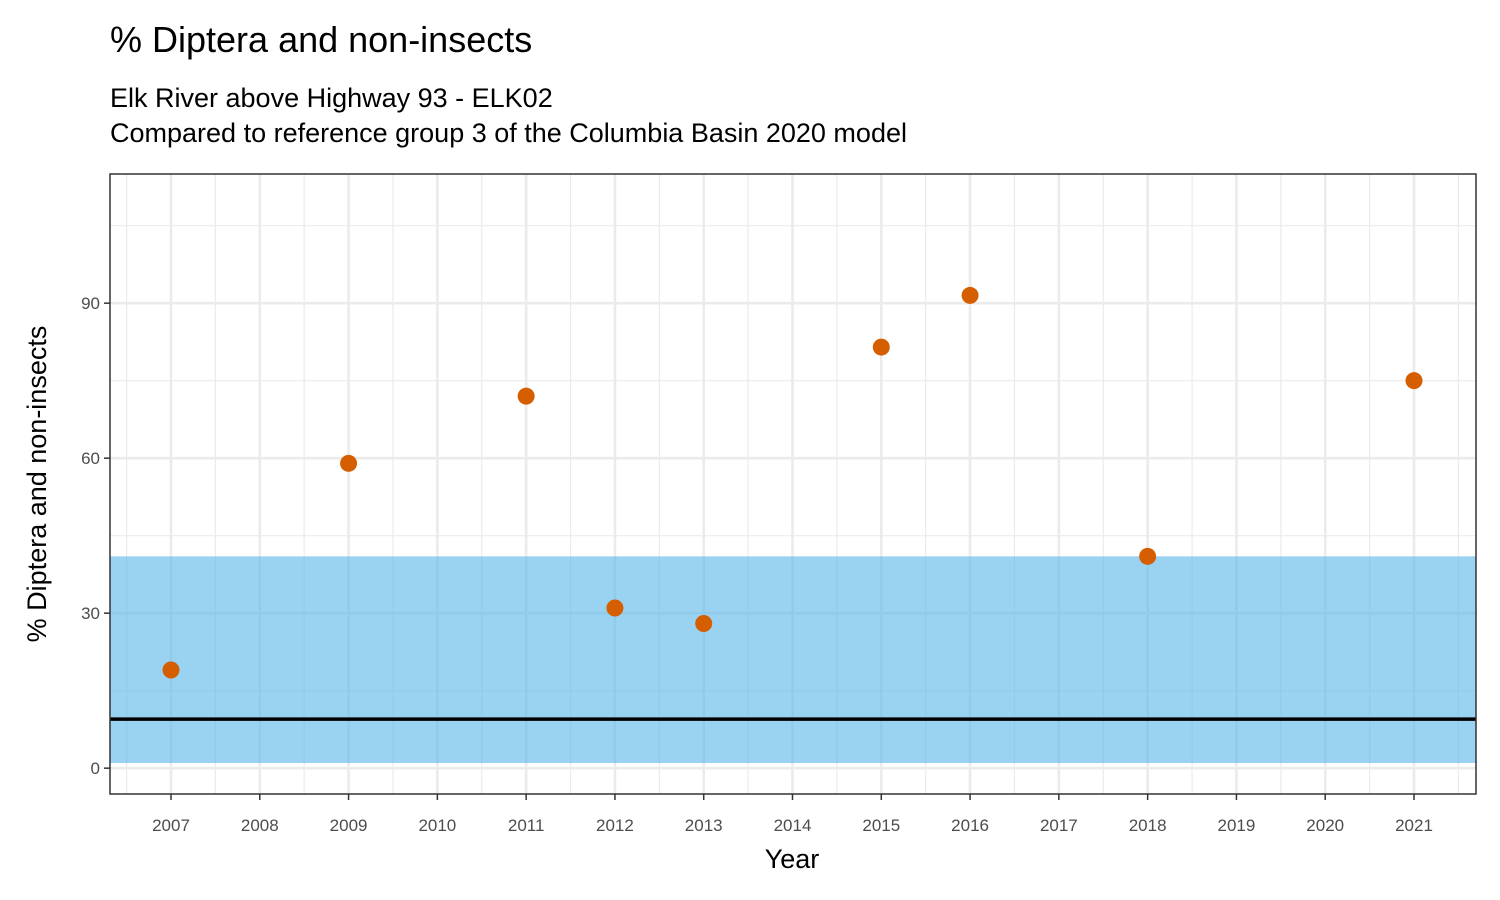 The image size is (1500, 900). What do you see at coordinates (331, 98) in the screenshot?
I see `chart-subtitle-line-1: Elk River above Highway 93 - ELK02` at bounding box center [331, 98].